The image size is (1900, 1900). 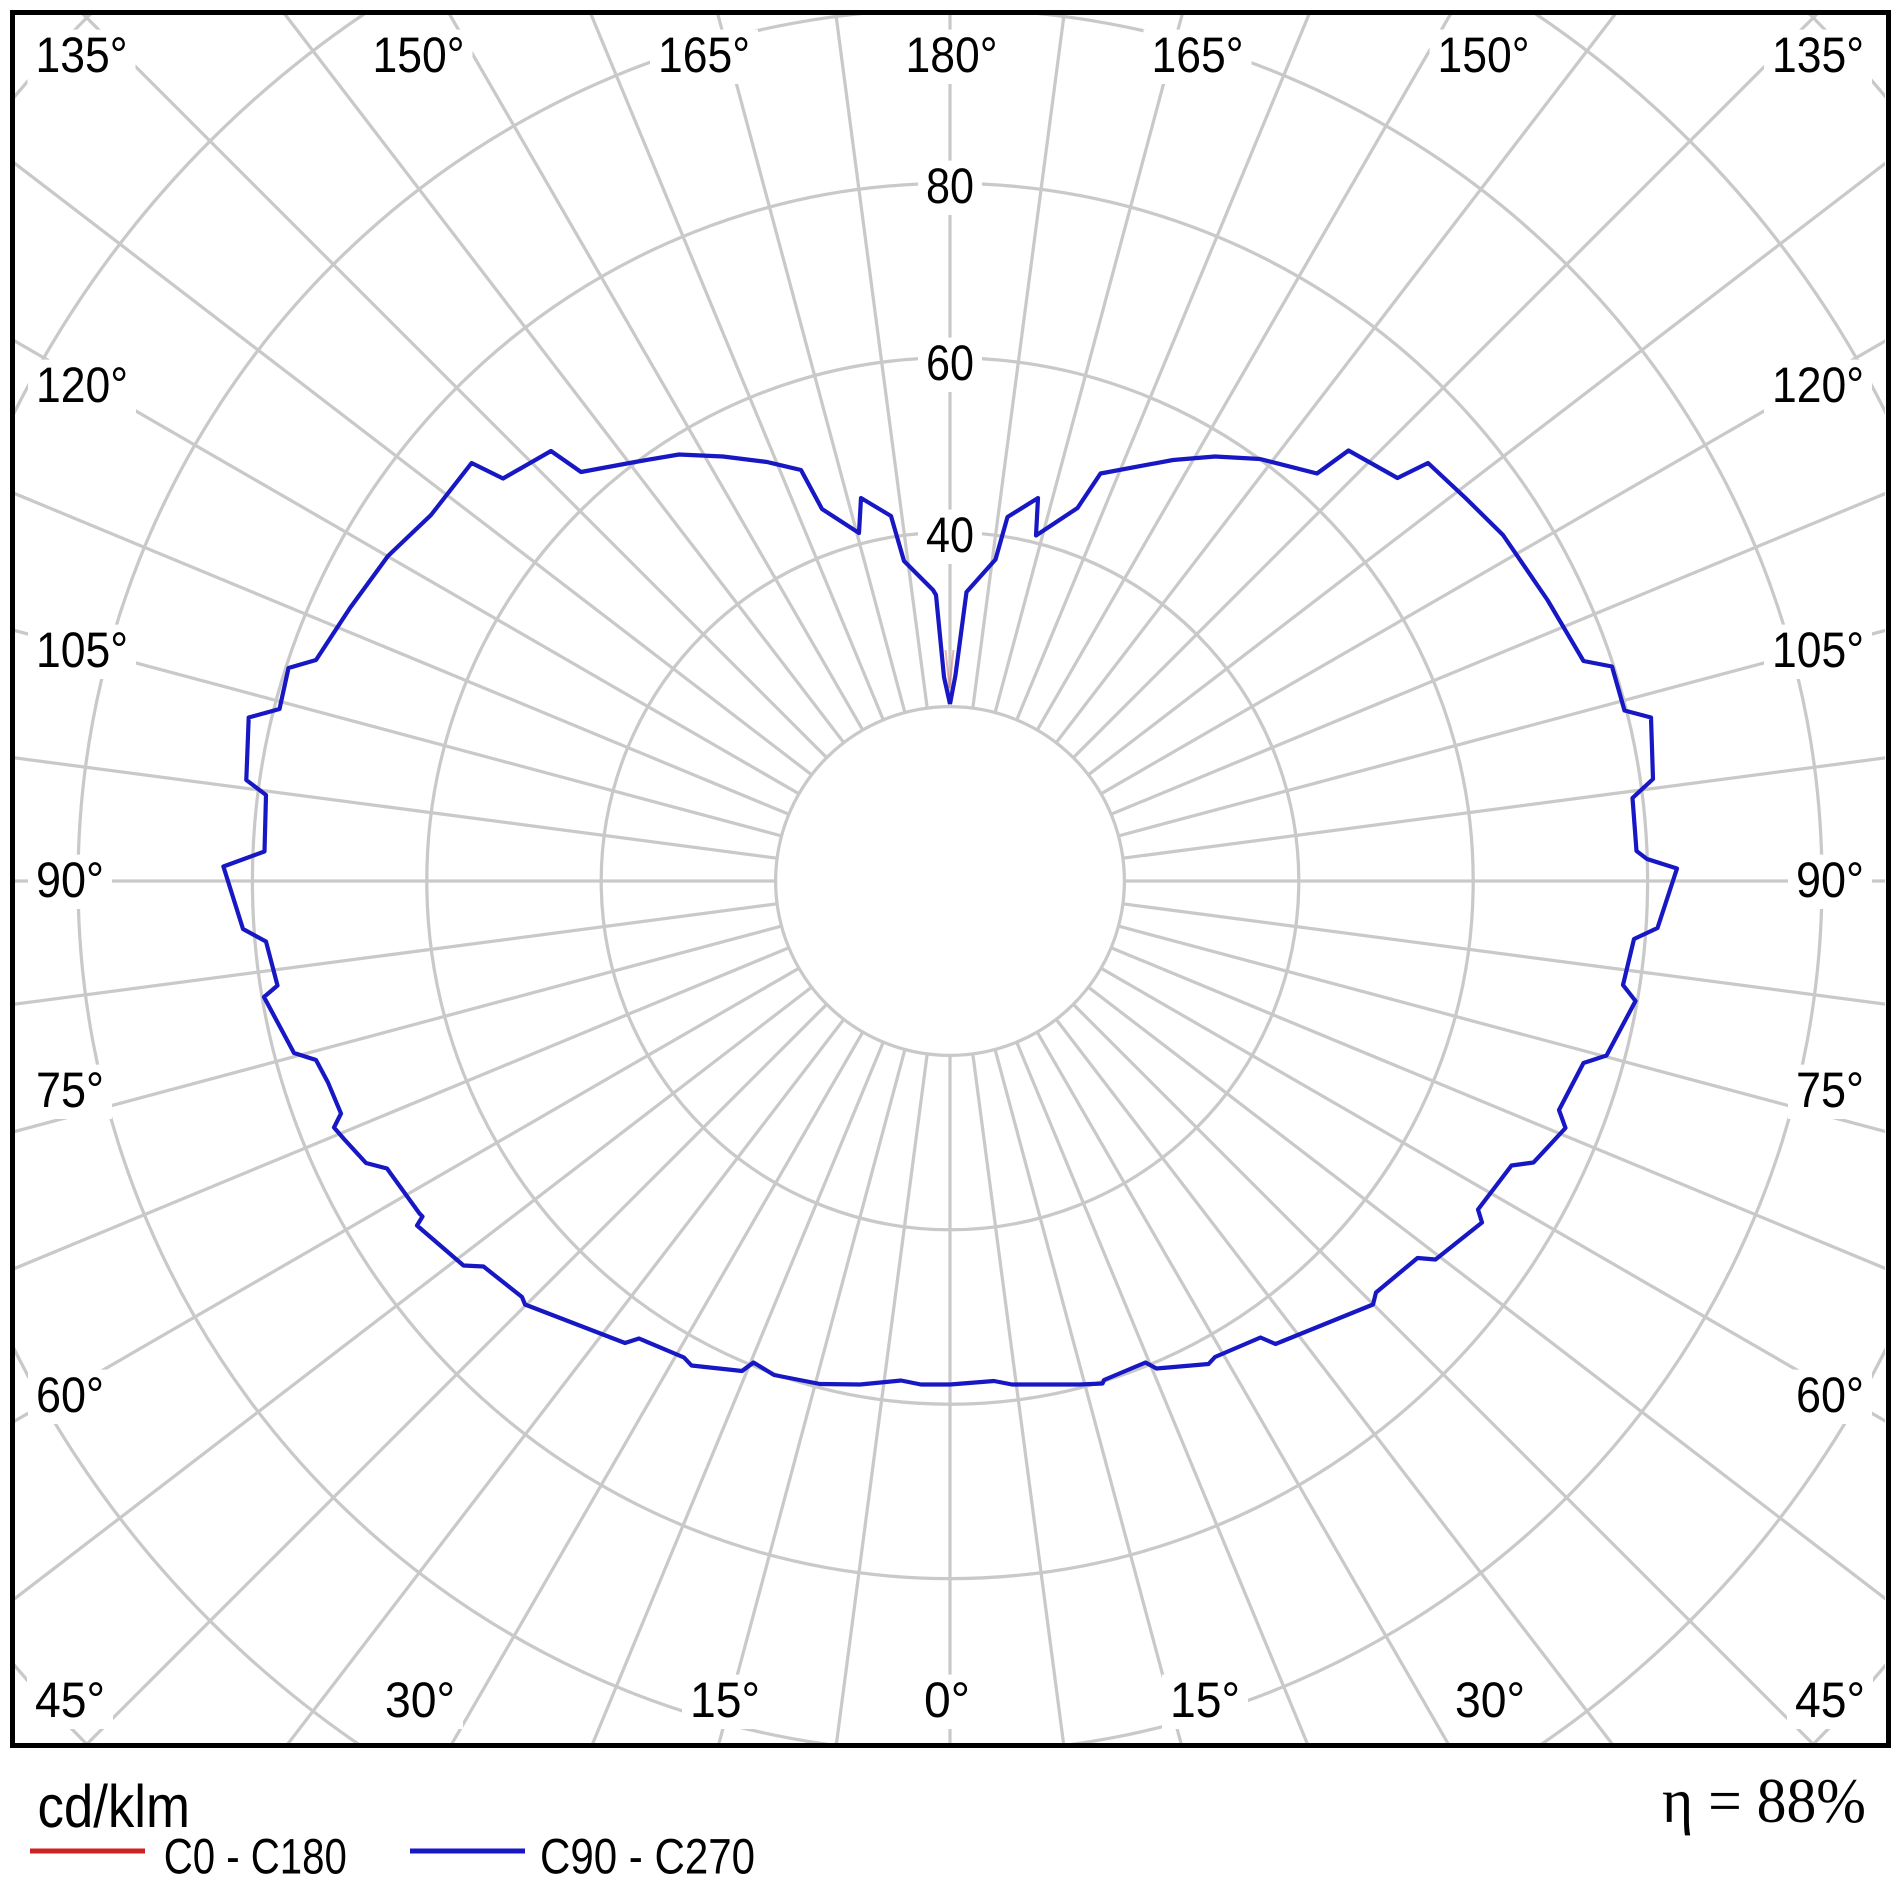 What do you see at coordinates (947, 1700) in the screenshot?
I see `svg-text: 0°` at bounding box center [947, 1700].